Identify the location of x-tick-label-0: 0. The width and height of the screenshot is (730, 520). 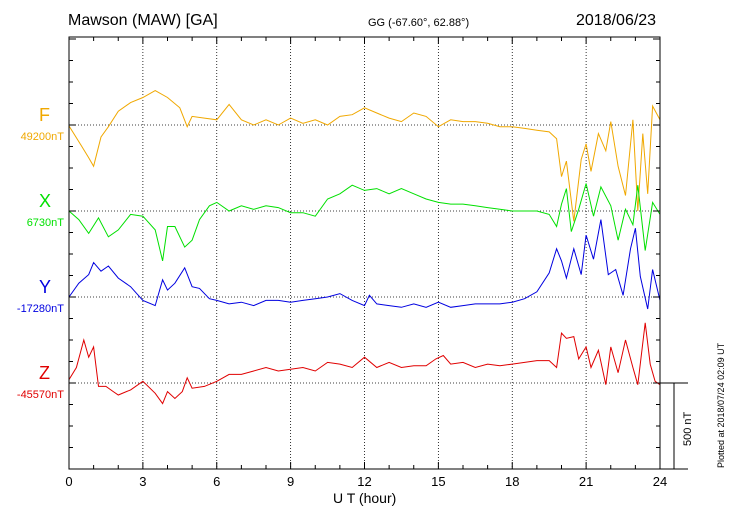
(69, 481).